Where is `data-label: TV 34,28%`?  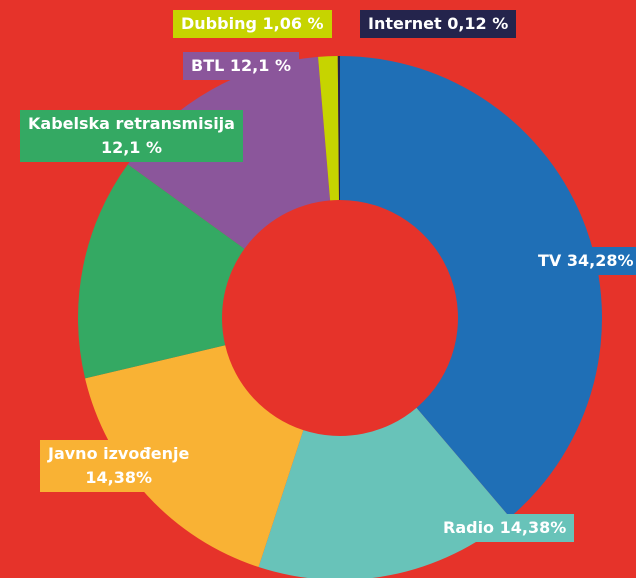 data-label: TV 34,28% is located at coordinates (583, 261).